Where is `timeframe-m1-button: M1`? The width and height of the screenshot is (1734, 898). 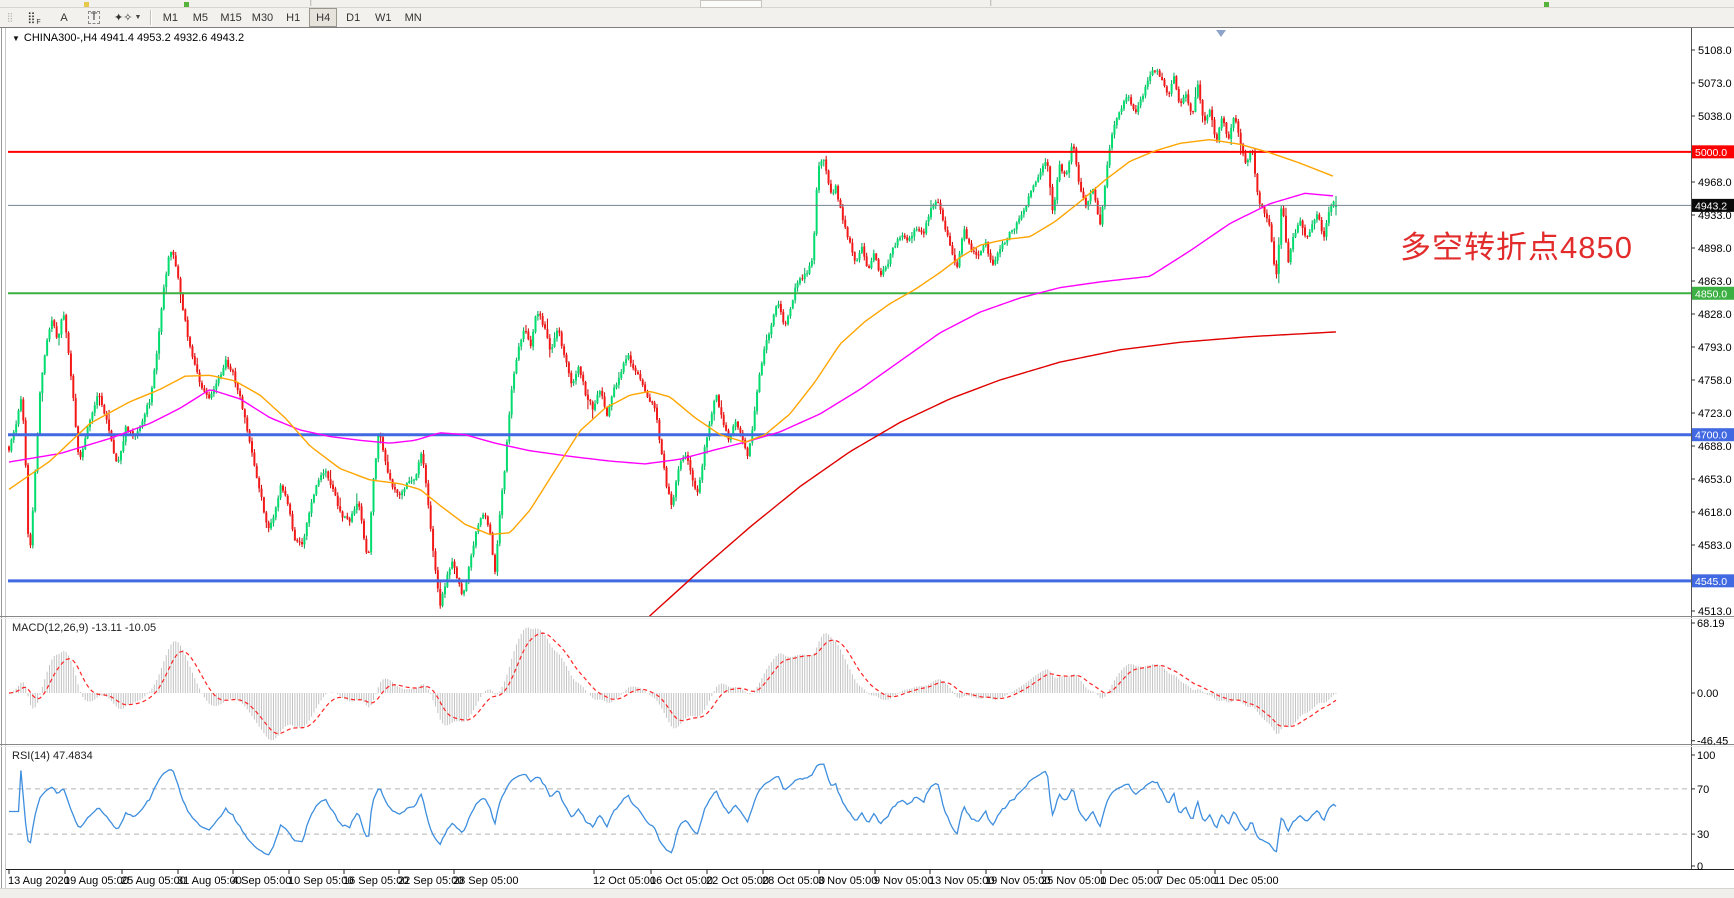 timeframe-m1-button: M1 is located at coordinates (170, 17).